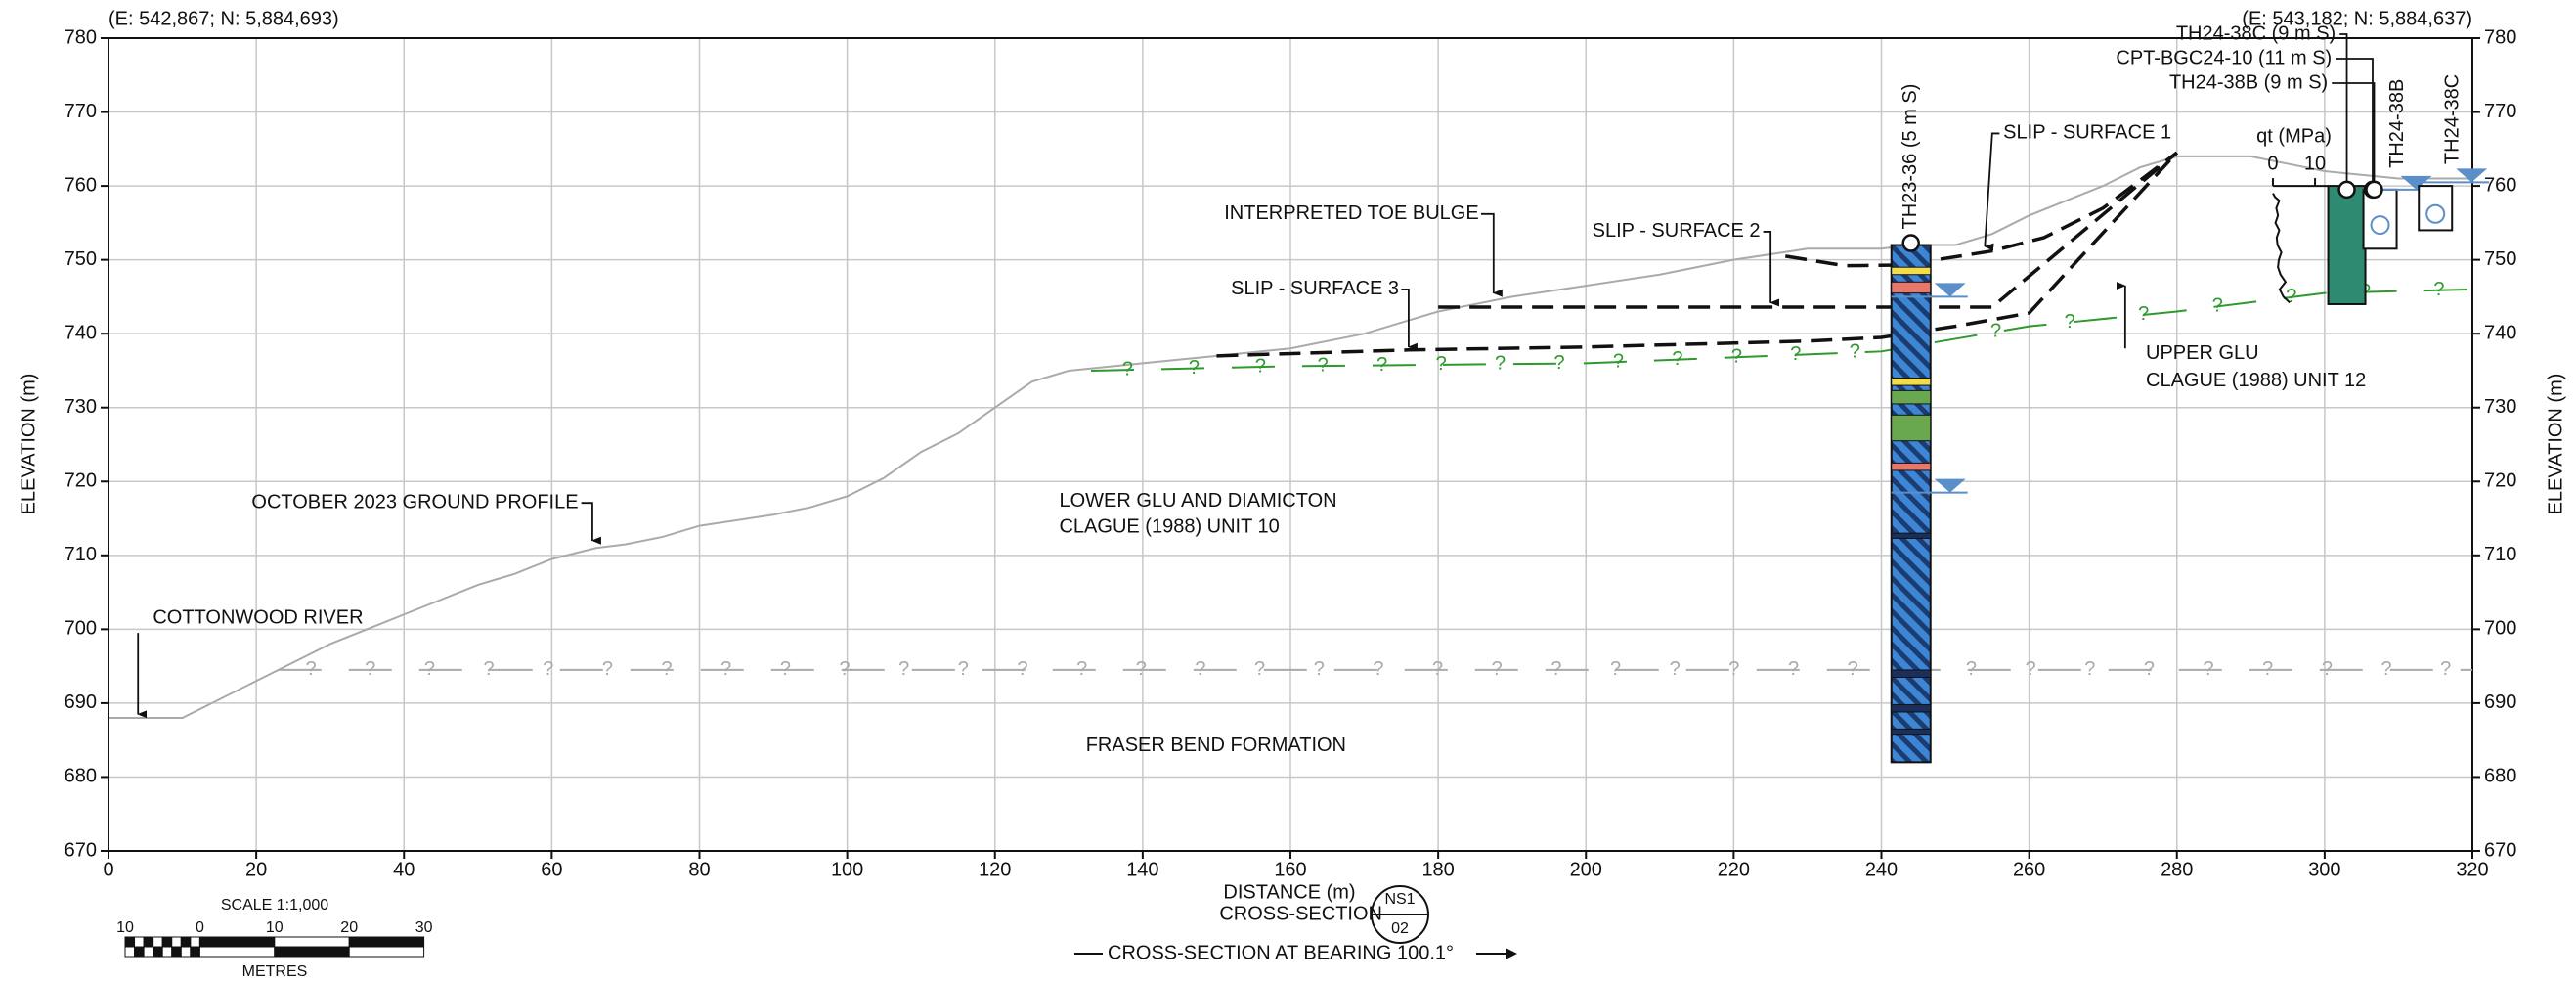 The image size is (2576, 981). Describe the element at coordinates (2453, 119) in the screenshot. I see `borehole-label-short: TH24-38C` at that location.